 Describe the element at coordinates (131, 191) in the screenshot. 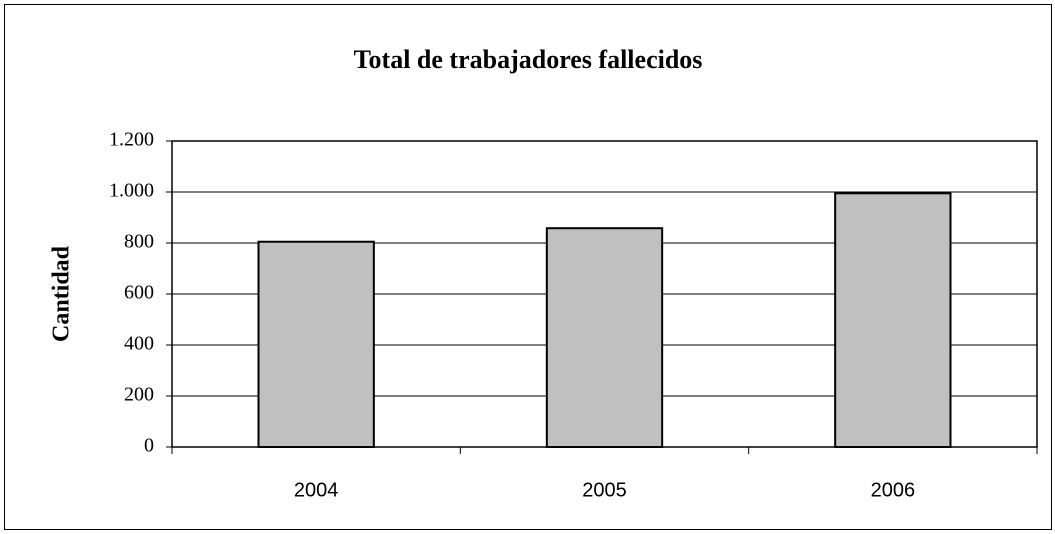

I see `y-tick-label: 1.000` at that location.